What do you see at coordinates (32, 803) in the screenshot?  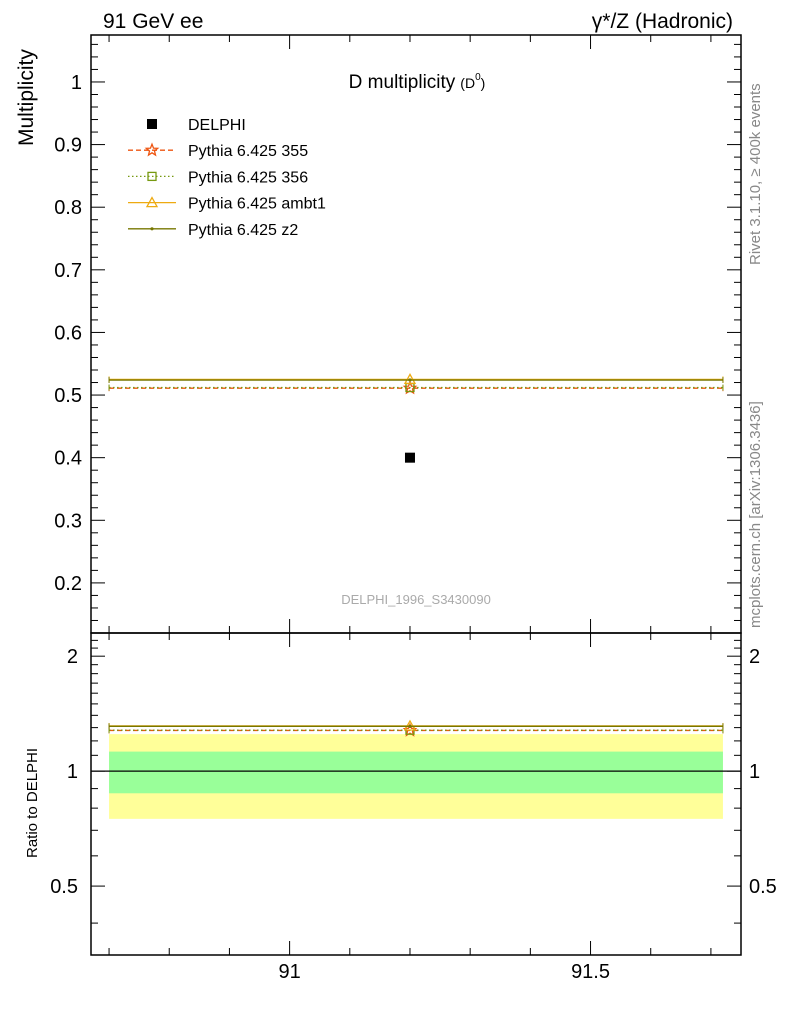 I see `ratio-ylabel: Ratio to DELPHI` at bounding box center [32, 803].